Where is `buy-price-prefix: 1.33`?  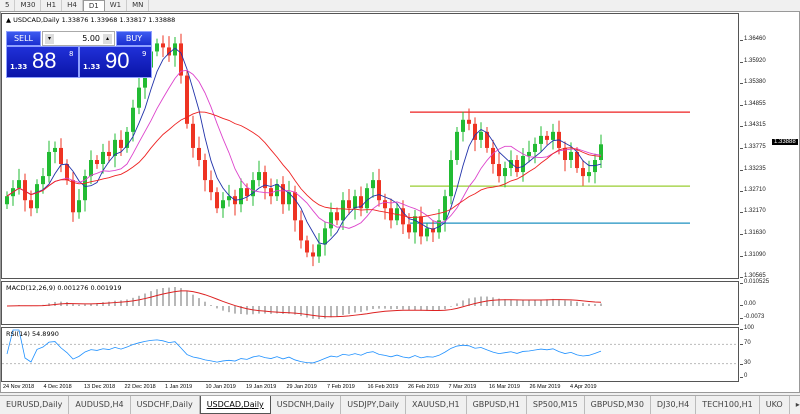
buy-price-prefix: 1.33 is located at coordinates (92, 67).